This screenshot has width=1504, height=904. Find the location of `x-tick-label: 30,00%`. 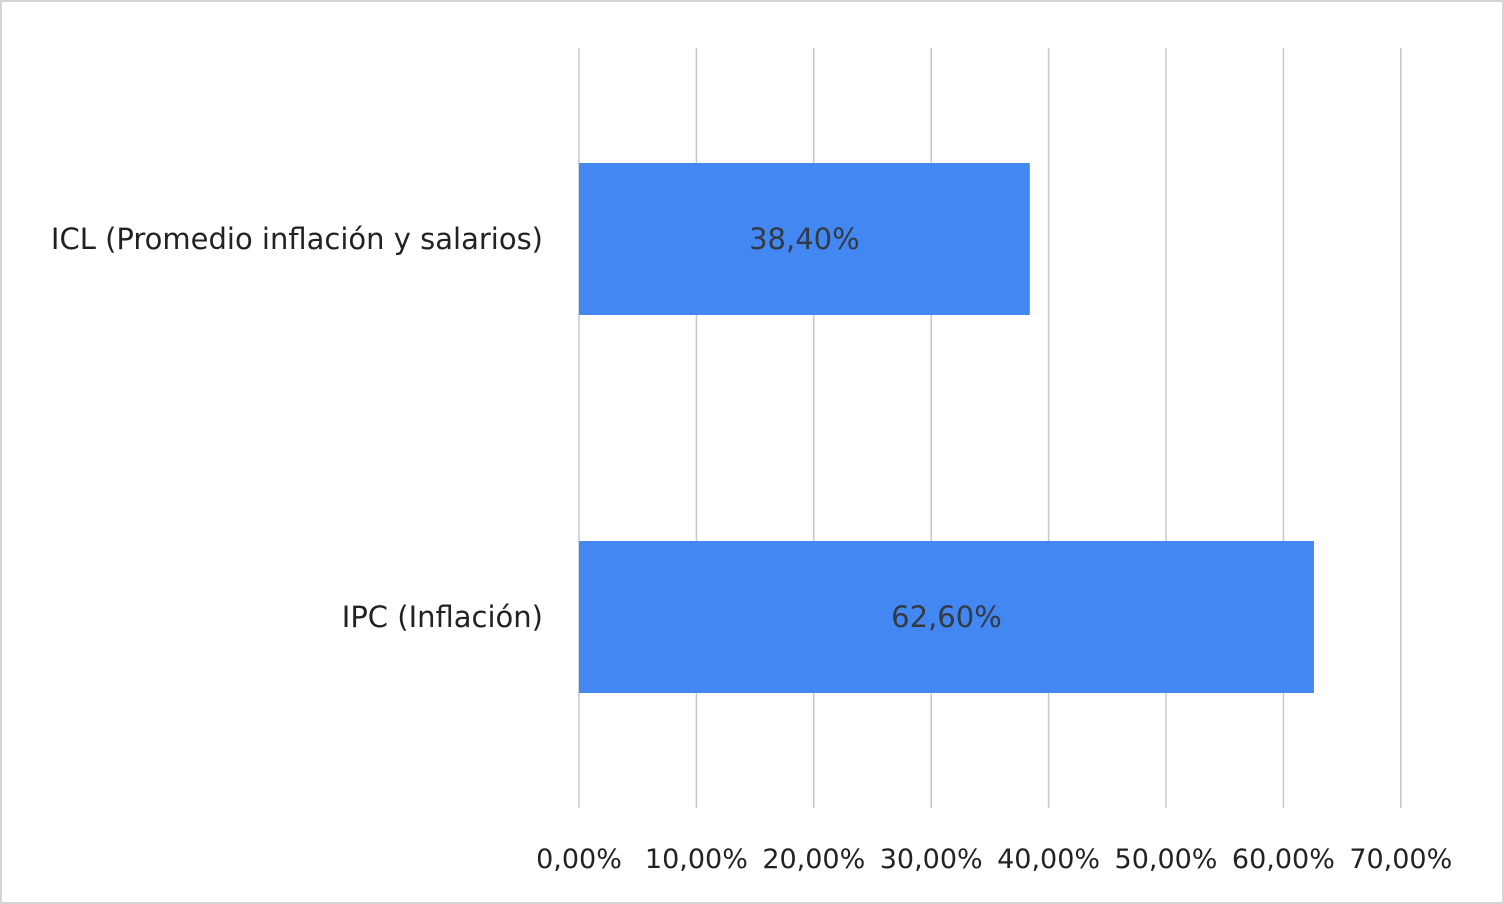

x-tick-label: 30,00% is located at coordinates (931, 859).